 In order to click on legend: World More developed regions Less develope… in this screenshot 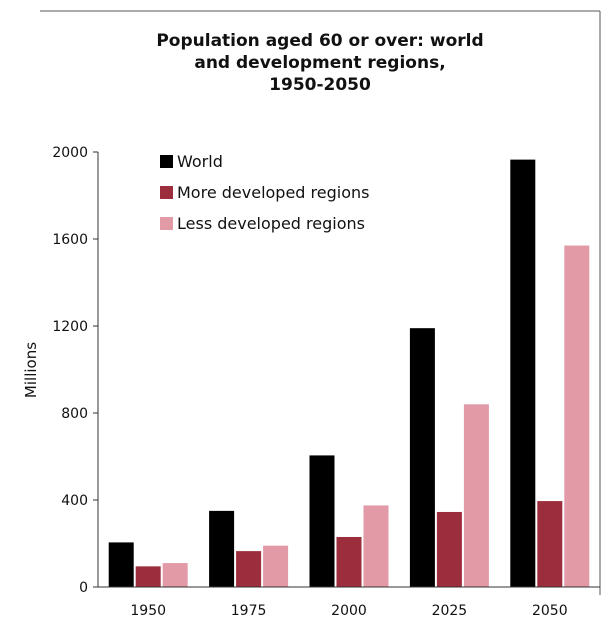, I will do `click(264, 192)`.